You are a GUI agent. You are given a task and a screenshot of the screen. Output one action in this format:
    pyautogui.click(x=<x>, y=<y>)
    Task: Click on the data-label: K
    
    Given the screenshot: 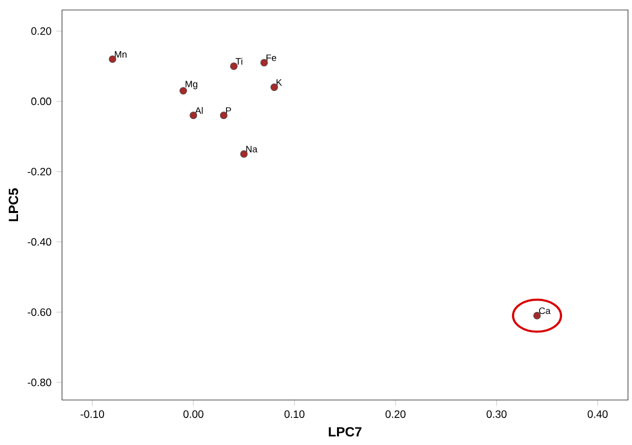 What is the action you would take?
    pyautogui.click(x=279, y=82)
    